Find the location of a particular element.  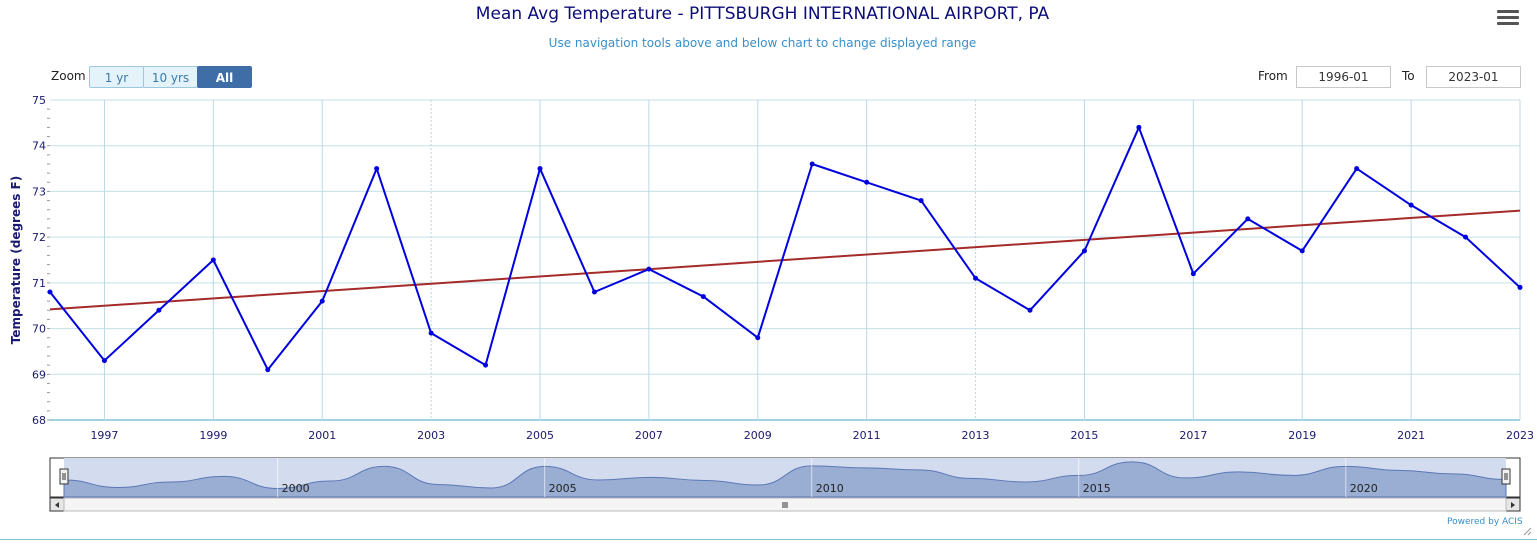

navigator-left-handle is located at coordinates (64, 476).